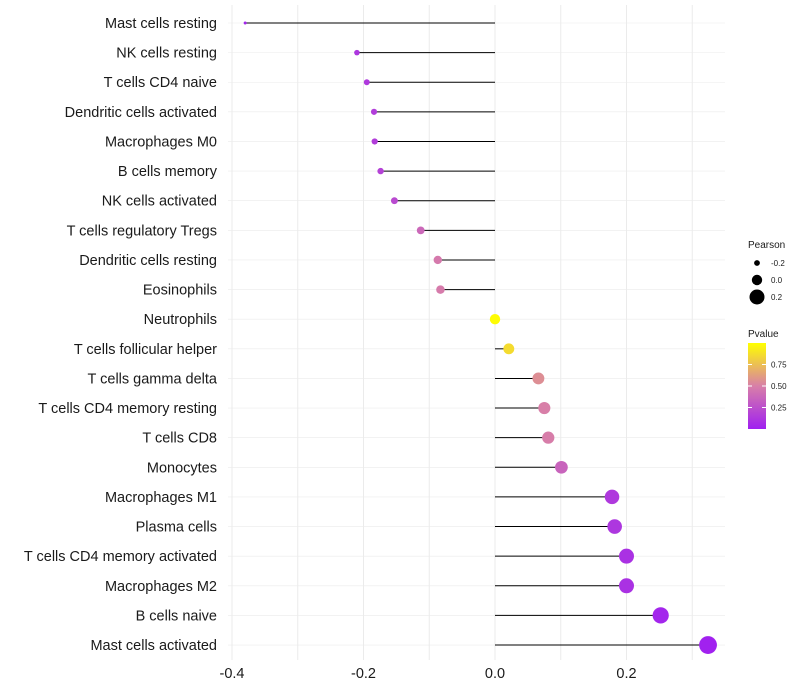 The image size is (800, 700). Describe the element at coordinates (778, 263) in the screenshot. I see `legend-size-label: -0.2` at that location.